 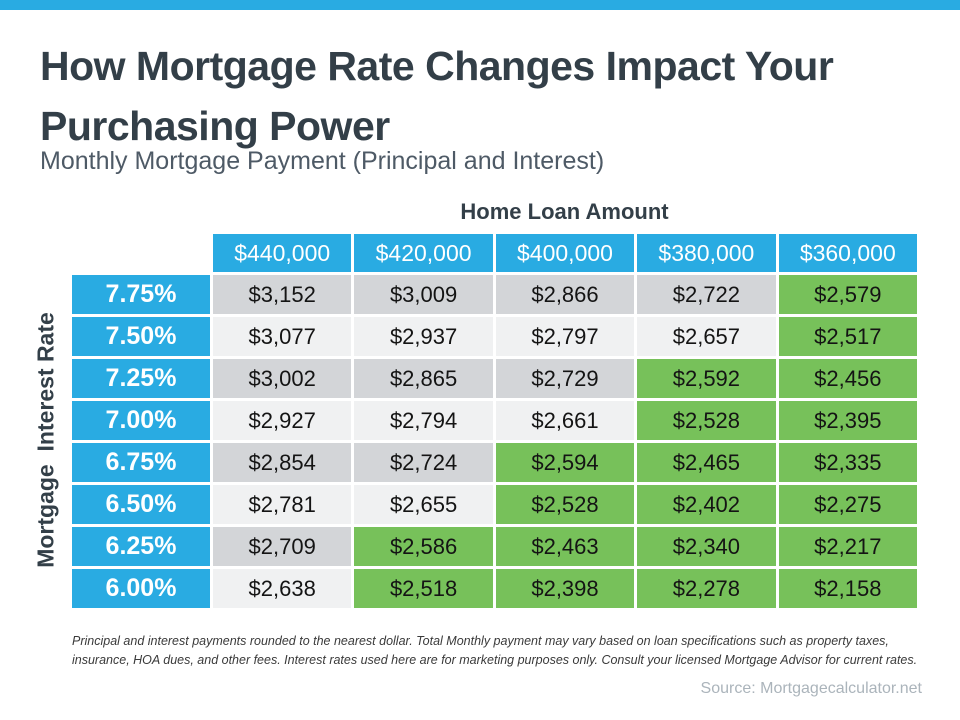 I want to click on interest-rate-cell: 7.75%, so click(x=141, y=294).